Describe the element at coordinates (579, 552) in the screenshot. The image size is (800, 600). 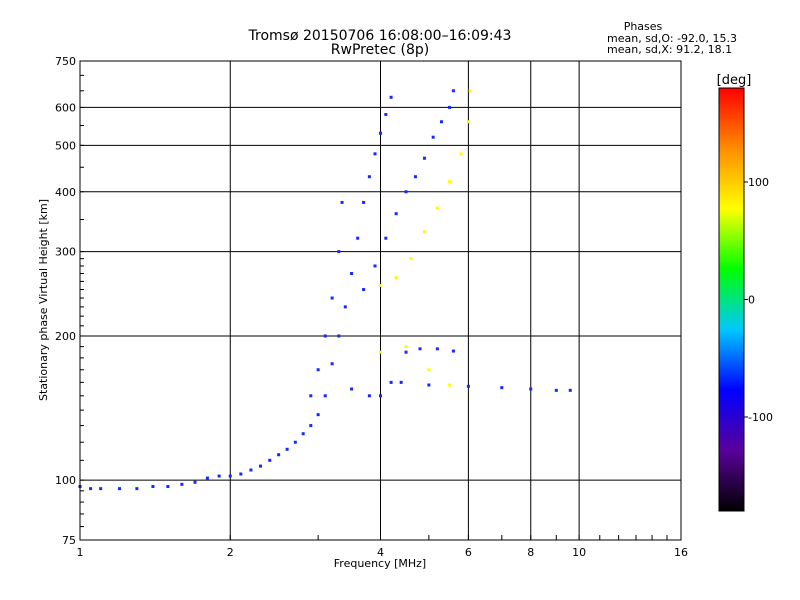
I see `x-tick-label: 10` at that location.